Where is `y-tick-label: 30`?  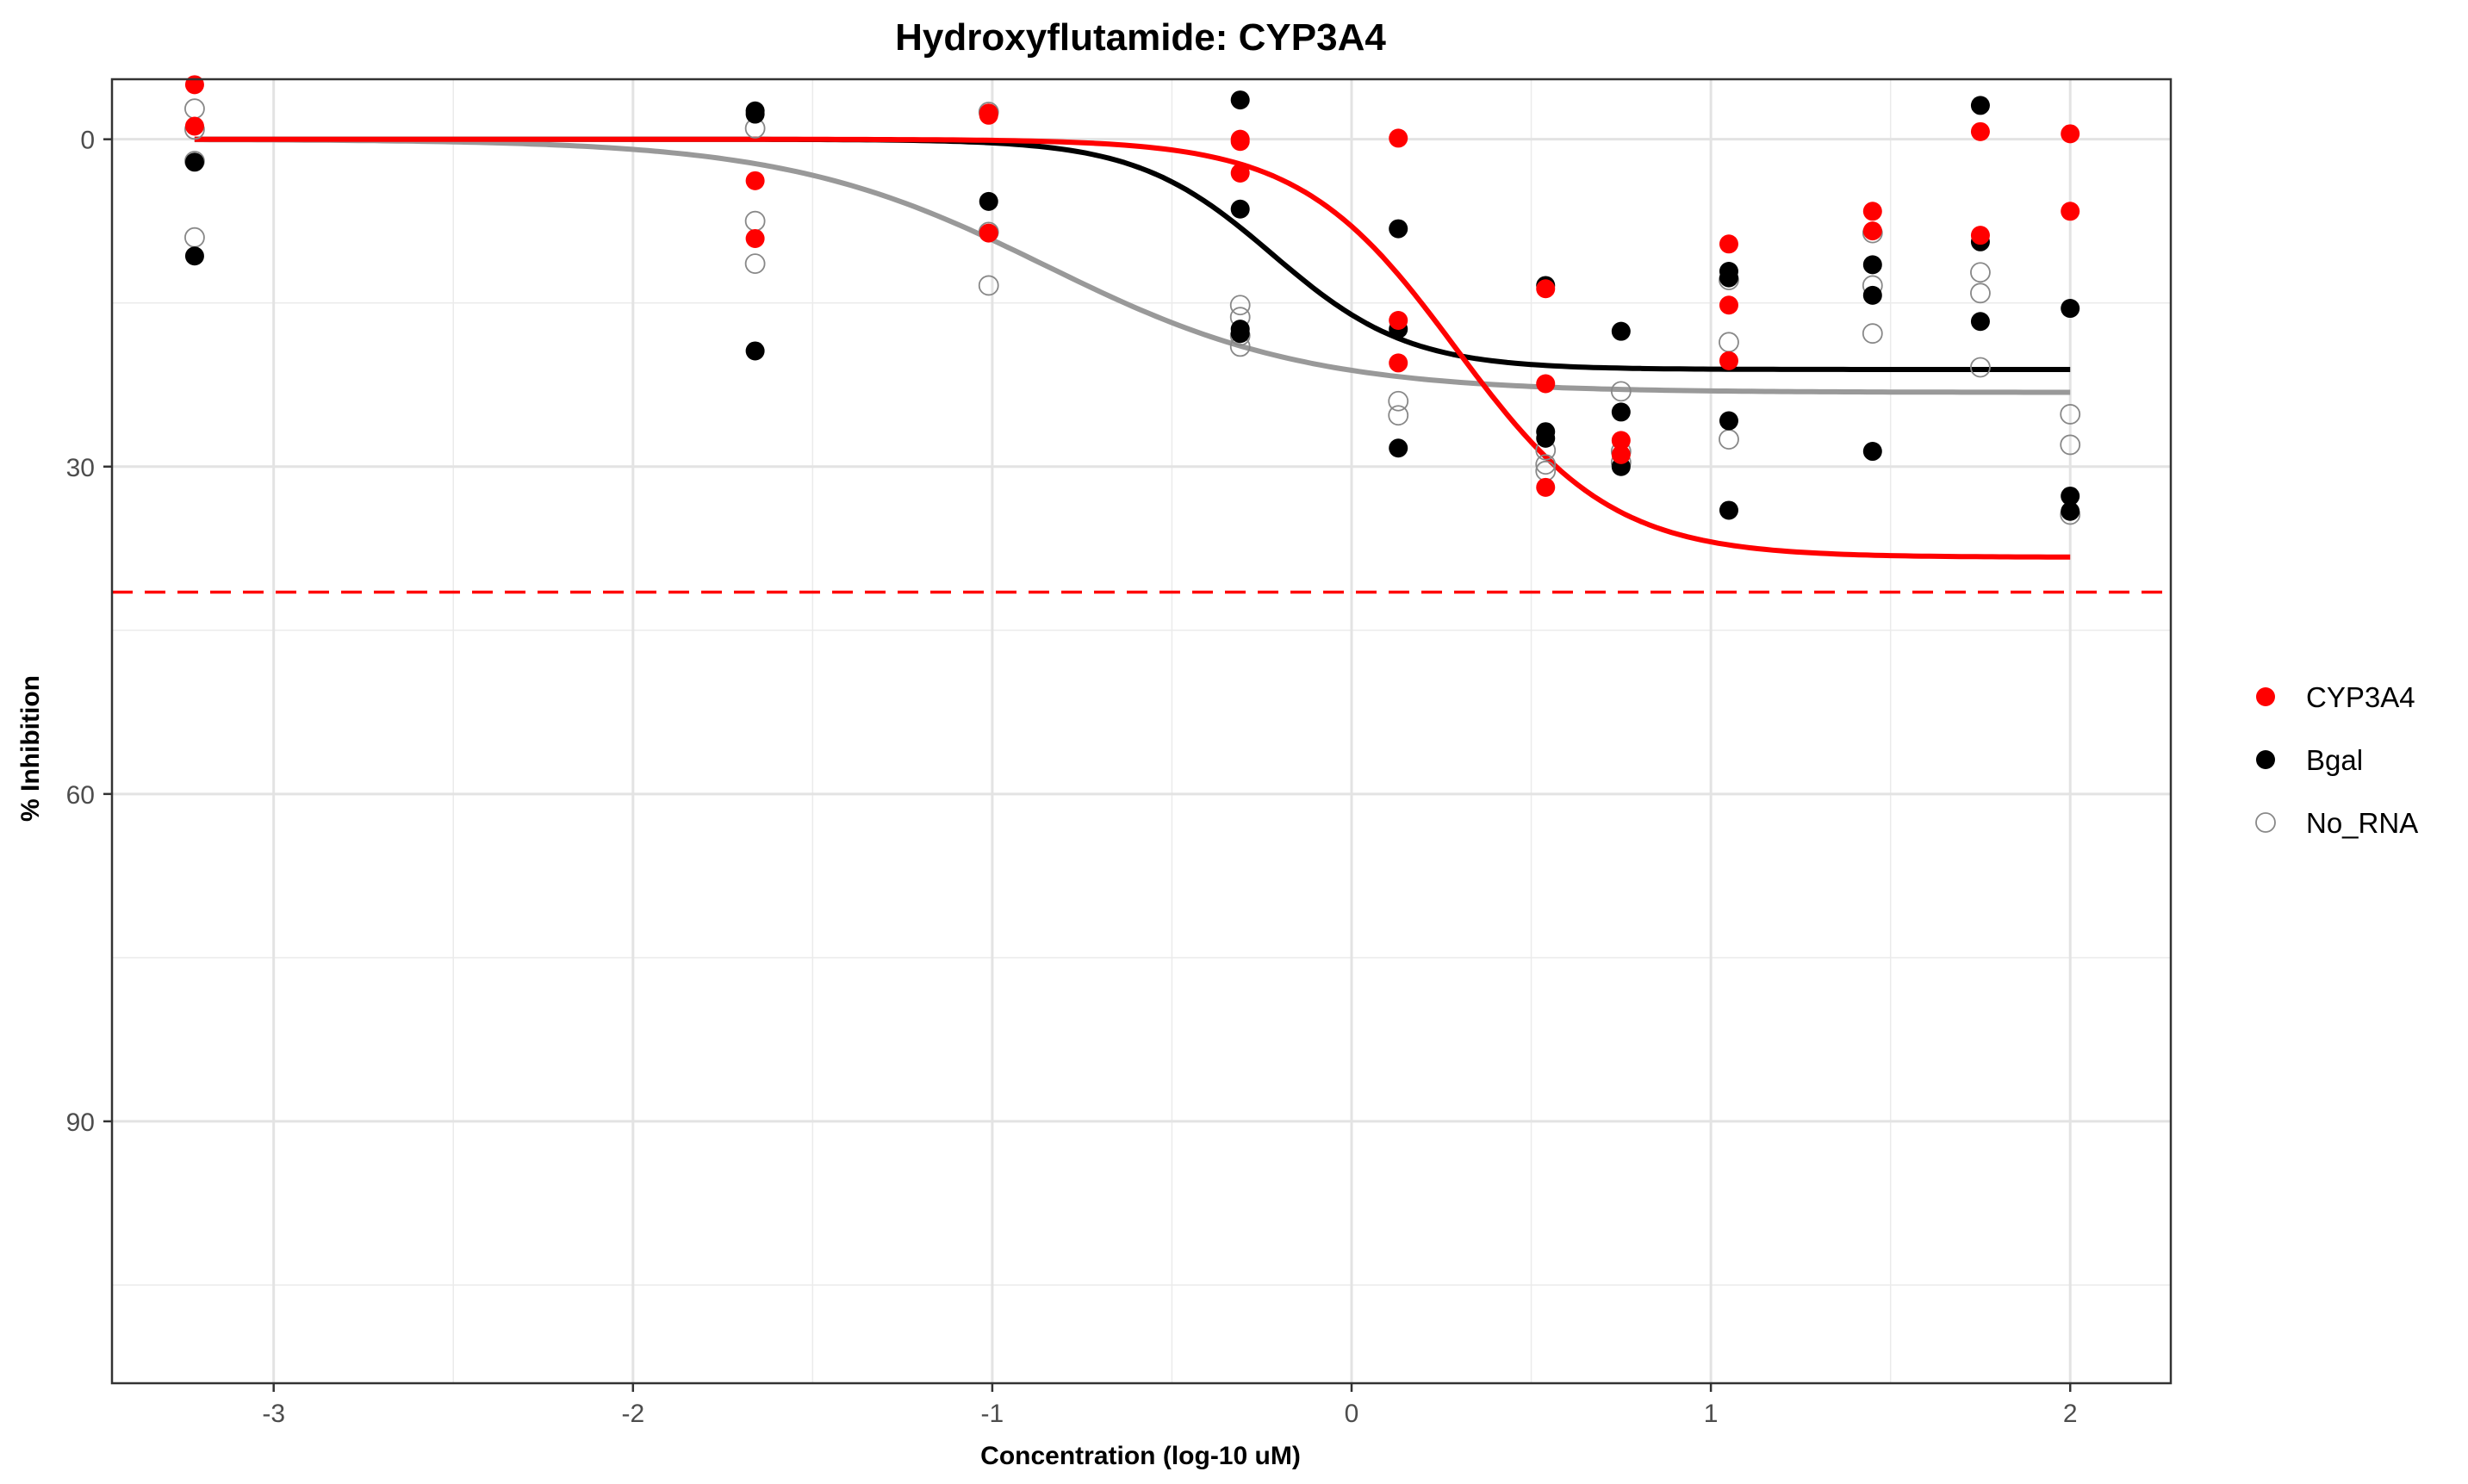 y-tick-label: 30 is located at coordinates (81, 468).